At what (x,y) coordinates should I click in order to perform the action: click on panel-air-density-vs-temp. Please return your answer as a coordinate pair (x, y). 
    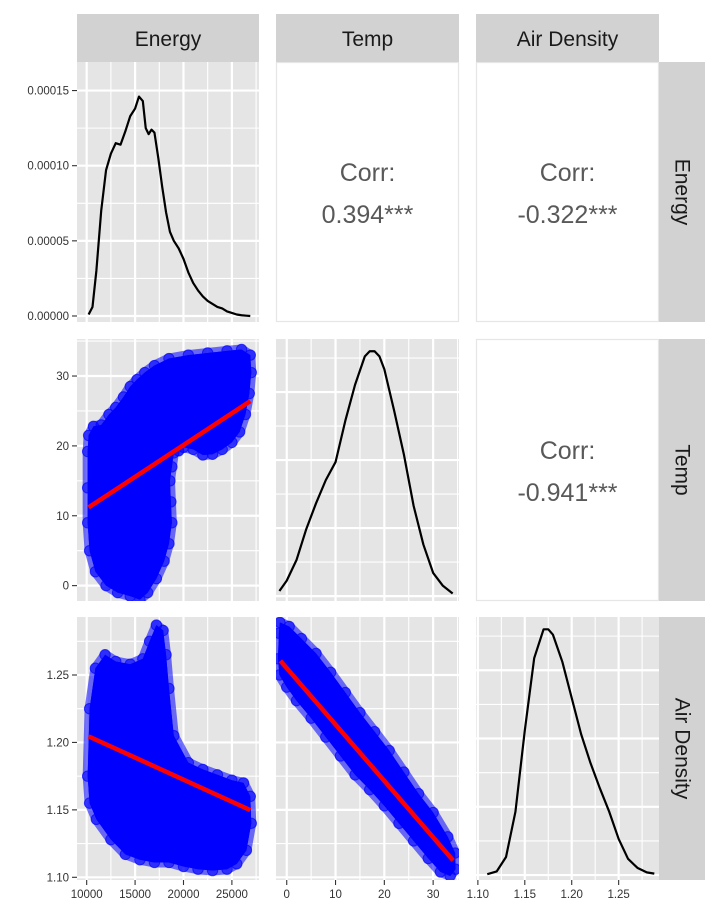
    Looking at the image, I should click on (367, 748).